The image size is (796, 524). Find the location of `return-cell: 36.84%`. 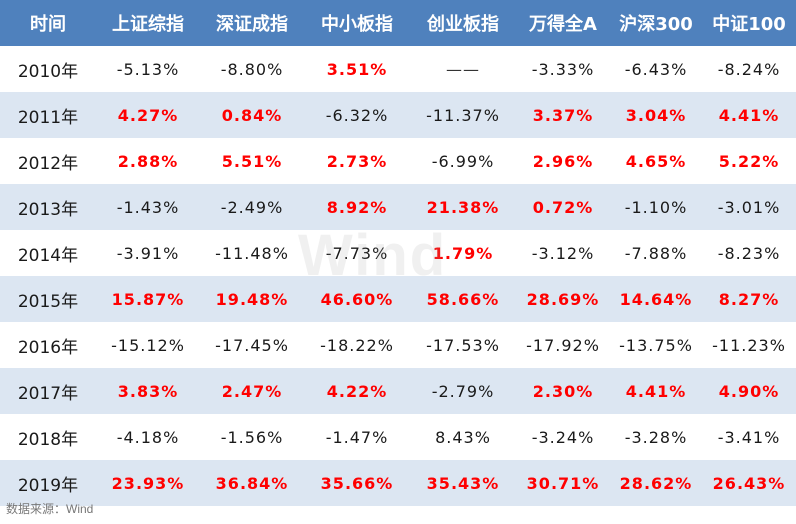

return-cell: 36.84% is located at coordinates (252, 483).